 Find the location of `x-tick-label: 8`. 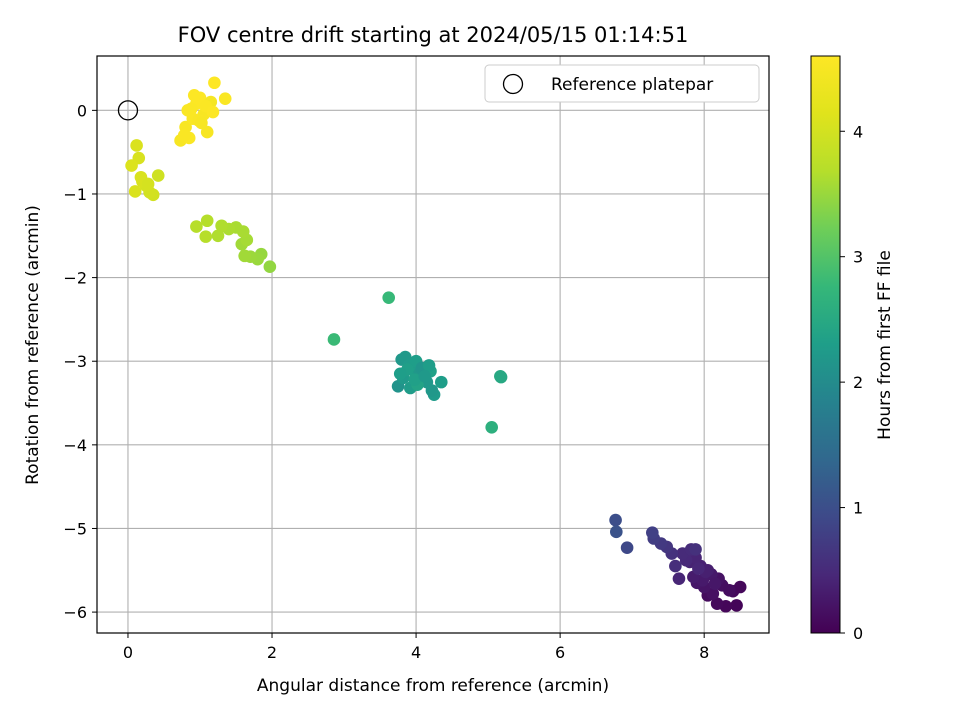

x-tick-label: 8 is located at coordinates (704, 652).